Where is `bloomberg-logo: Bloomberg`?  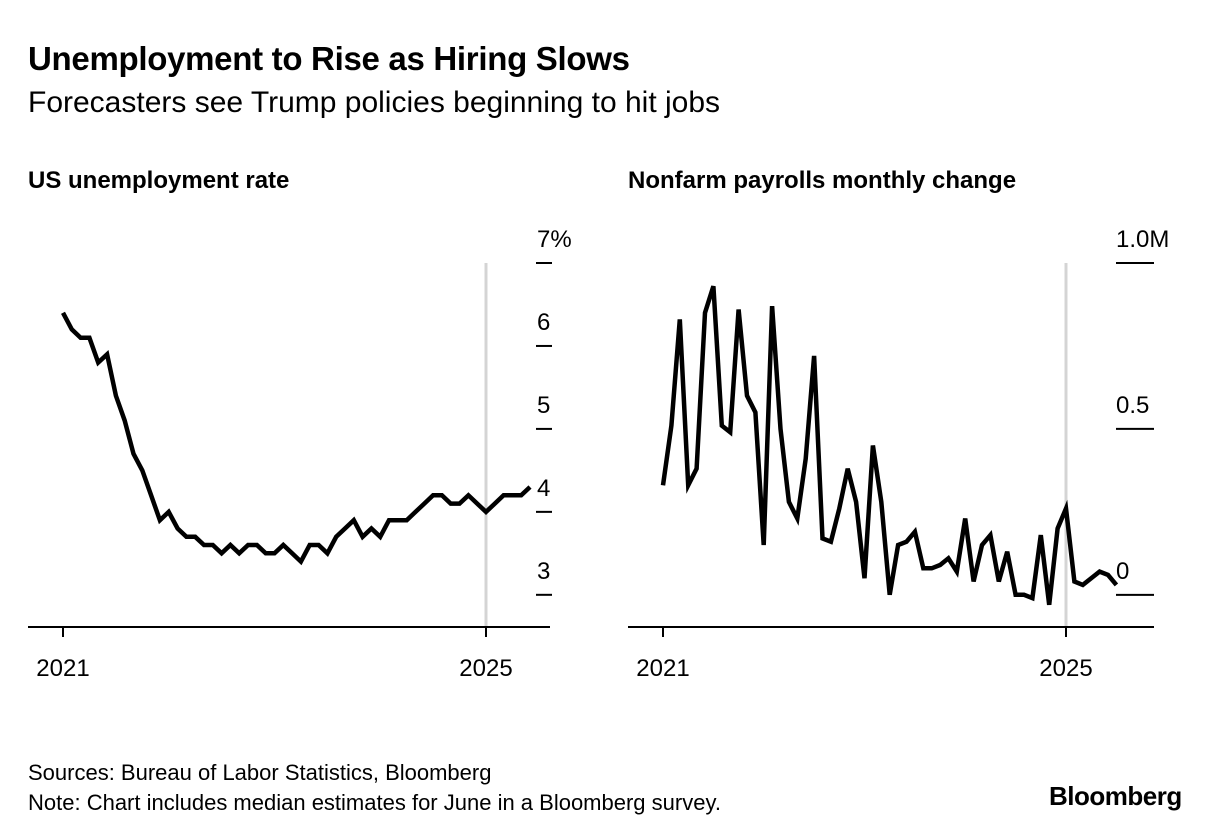
bloomberg-logo: Bloomberg is located at coordinates (1115, 796).